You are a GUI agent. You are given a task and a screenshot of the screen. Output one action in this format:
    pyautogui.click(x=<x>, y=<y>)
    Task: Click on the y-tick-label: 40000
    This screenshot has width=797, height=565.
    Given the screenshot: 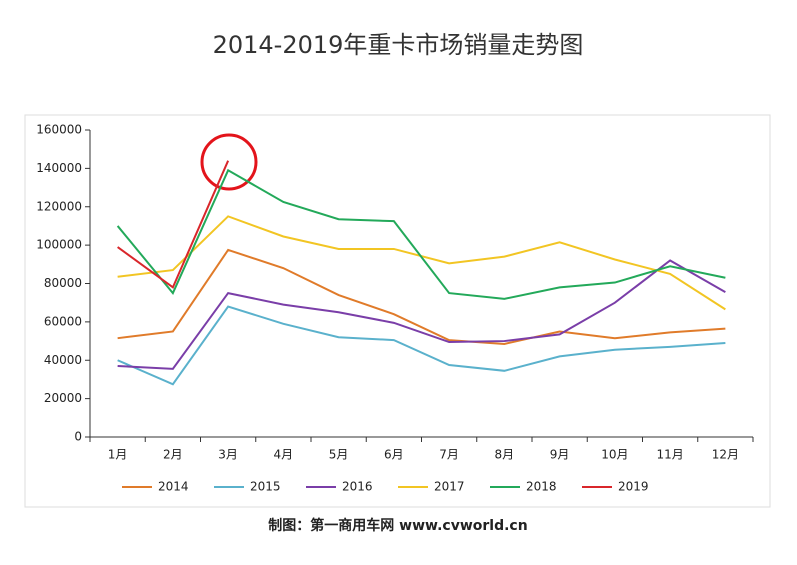 What is the action you would take?
    pyautogui.click(x=63, y=360)
    